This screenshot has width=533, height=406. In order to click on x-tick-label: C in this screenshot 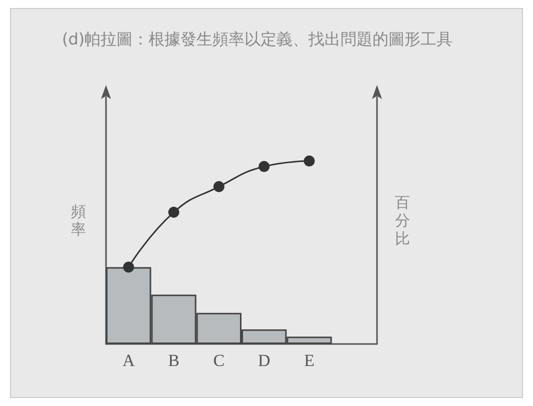, I will do `click(219, 360)`.